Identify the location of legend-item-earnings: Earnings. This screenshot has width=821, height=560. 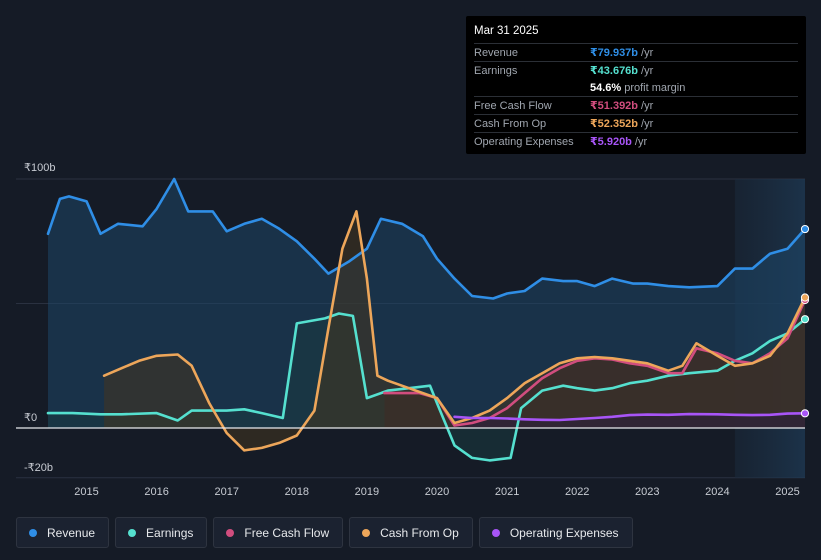
(161, 532).